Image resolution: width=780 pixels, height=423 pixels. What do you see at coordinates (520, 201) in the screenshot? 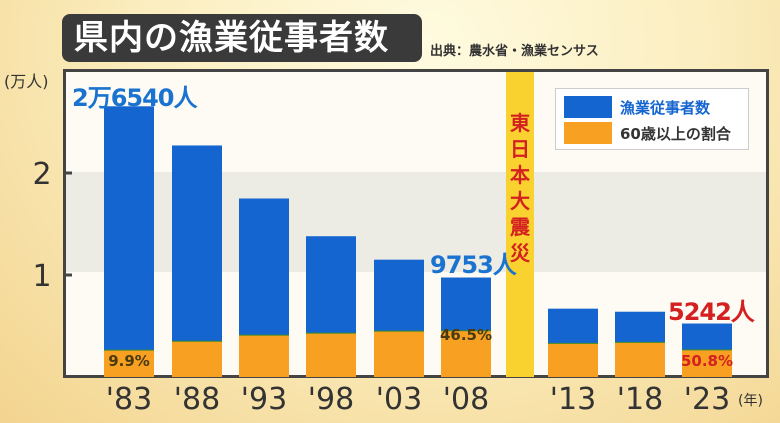
I see `event-label-char: 大` at bounding box center [520, 201].